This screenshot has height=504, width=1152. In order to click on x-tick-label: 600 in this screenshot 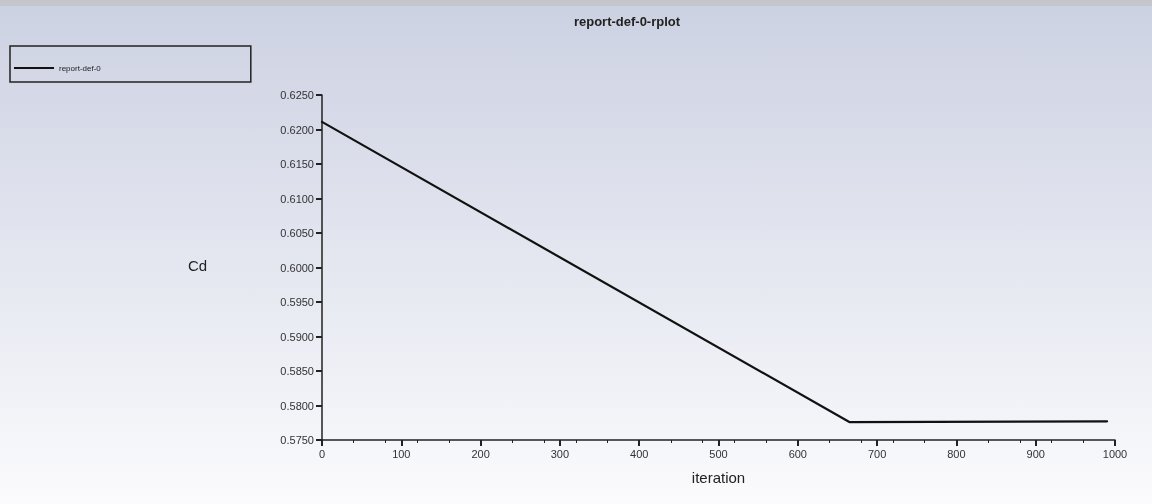, I will do `click(797, 453)`.